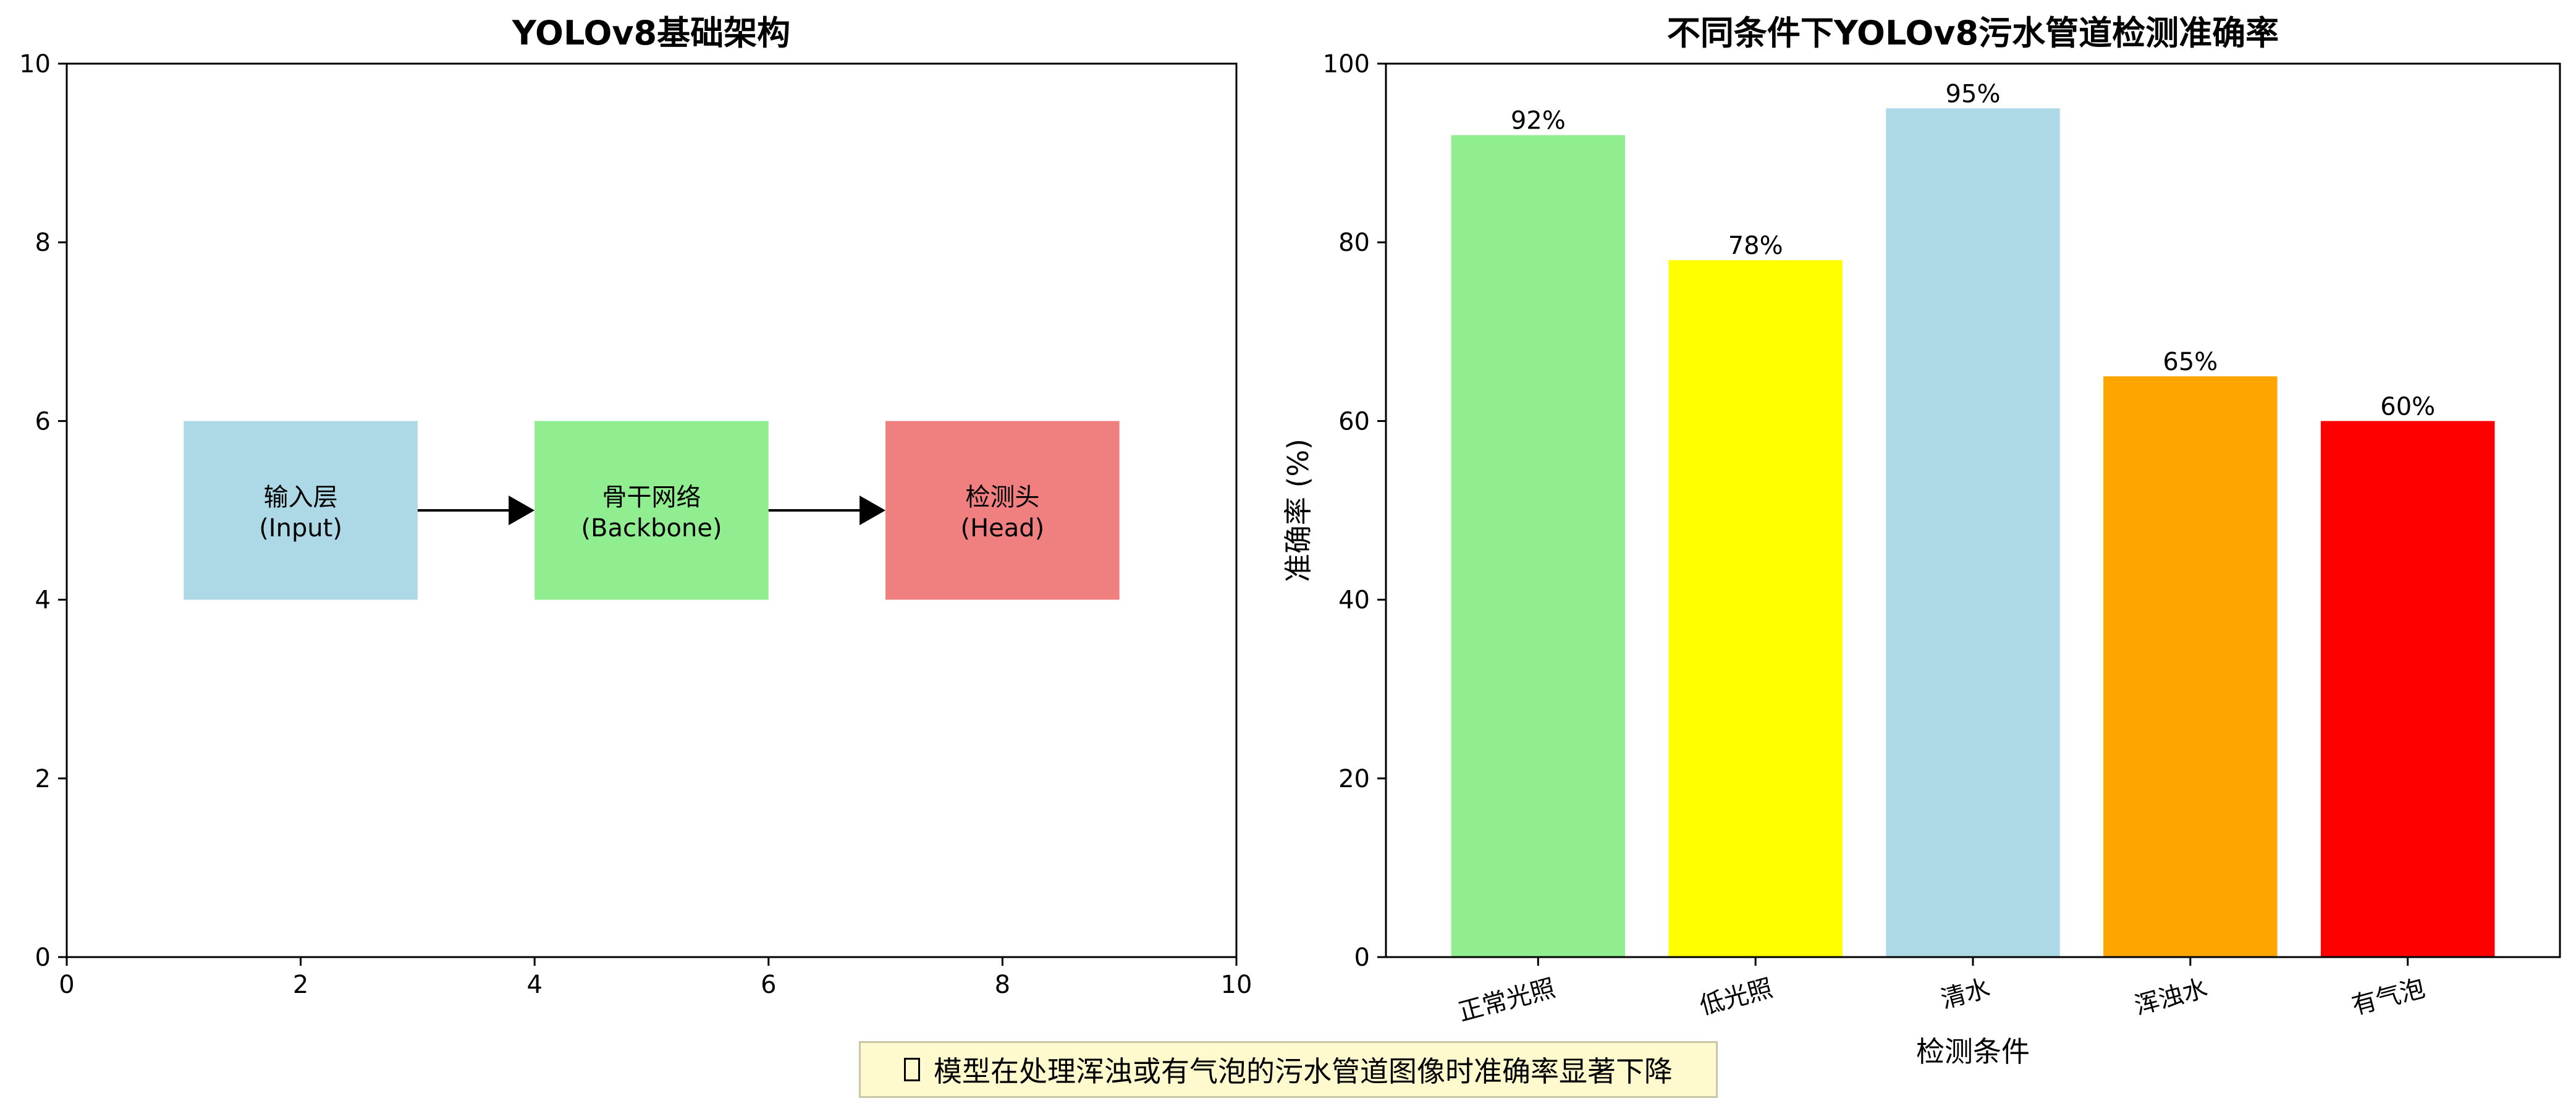 Image resolution: width=2576 pixels, height=1106 pixels. What do you see at coordinates (43, 511) in the screenshot?
I see `architecture-y-ticks: 0 2 4 6 8 10` at bounding box center [43, 511].